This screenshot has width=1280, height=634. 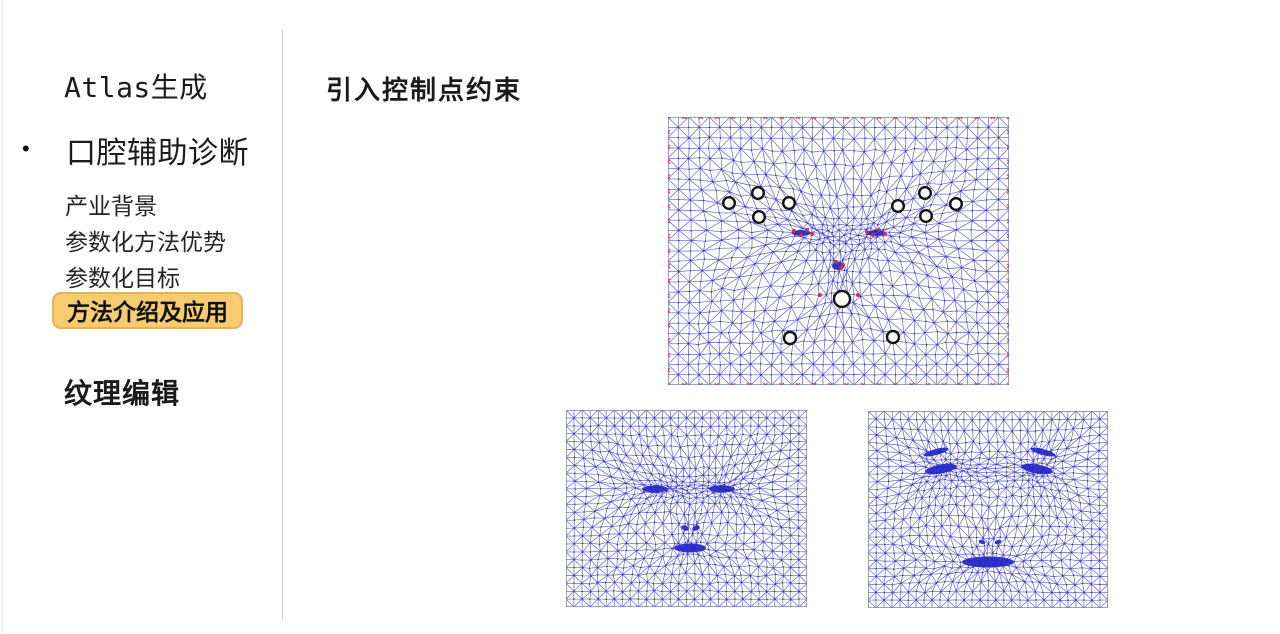 I want to click on mesh-constrained-parameterization, so click(x=838, y=251).